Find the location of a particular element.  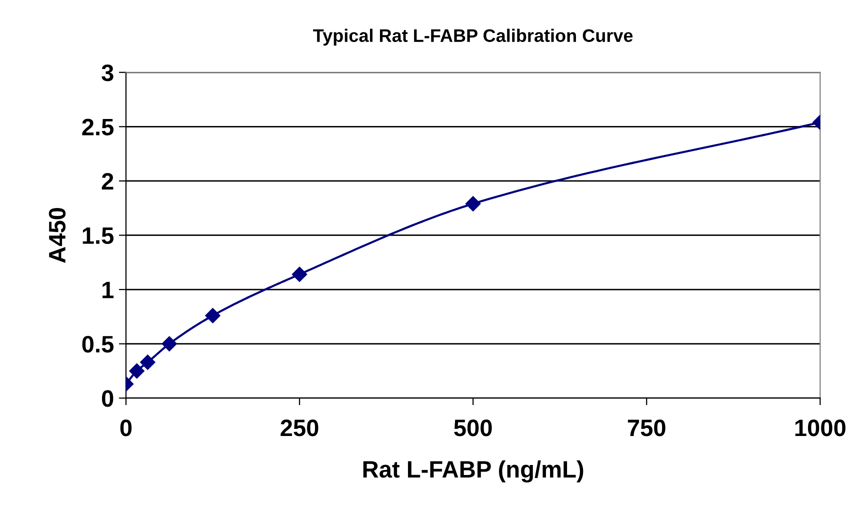

x-tick-label: 0 is located at coordinates (126, 428).